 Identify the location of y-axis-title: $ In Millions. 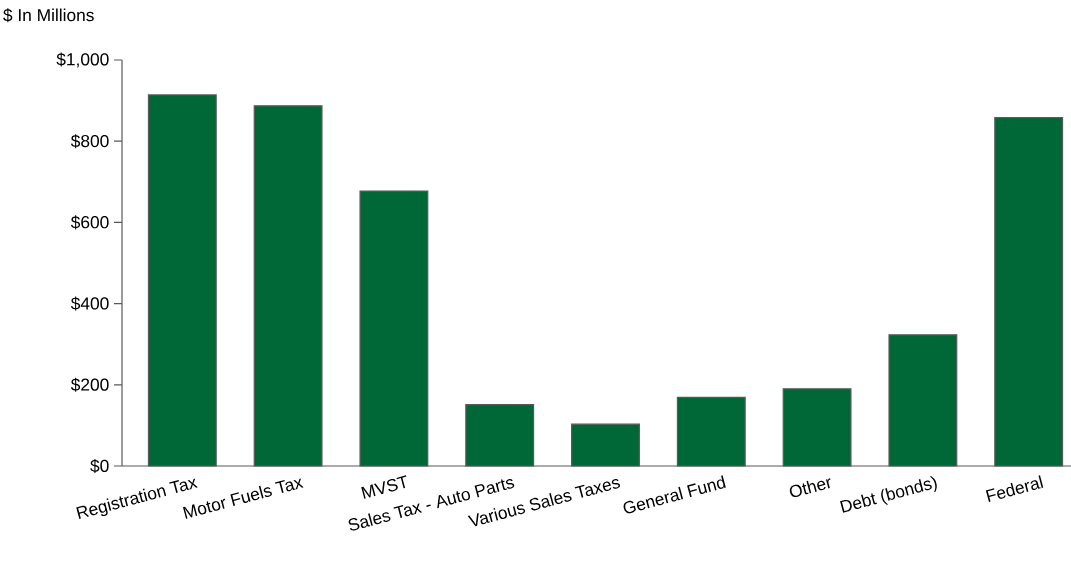
(48, 15).